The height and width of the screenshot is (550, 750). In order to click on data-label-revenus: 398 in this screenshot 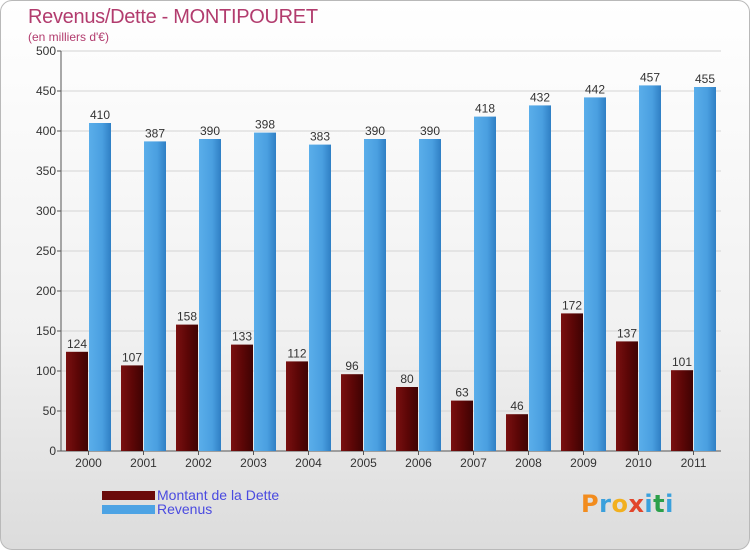, I will do `click(265, 125)`.